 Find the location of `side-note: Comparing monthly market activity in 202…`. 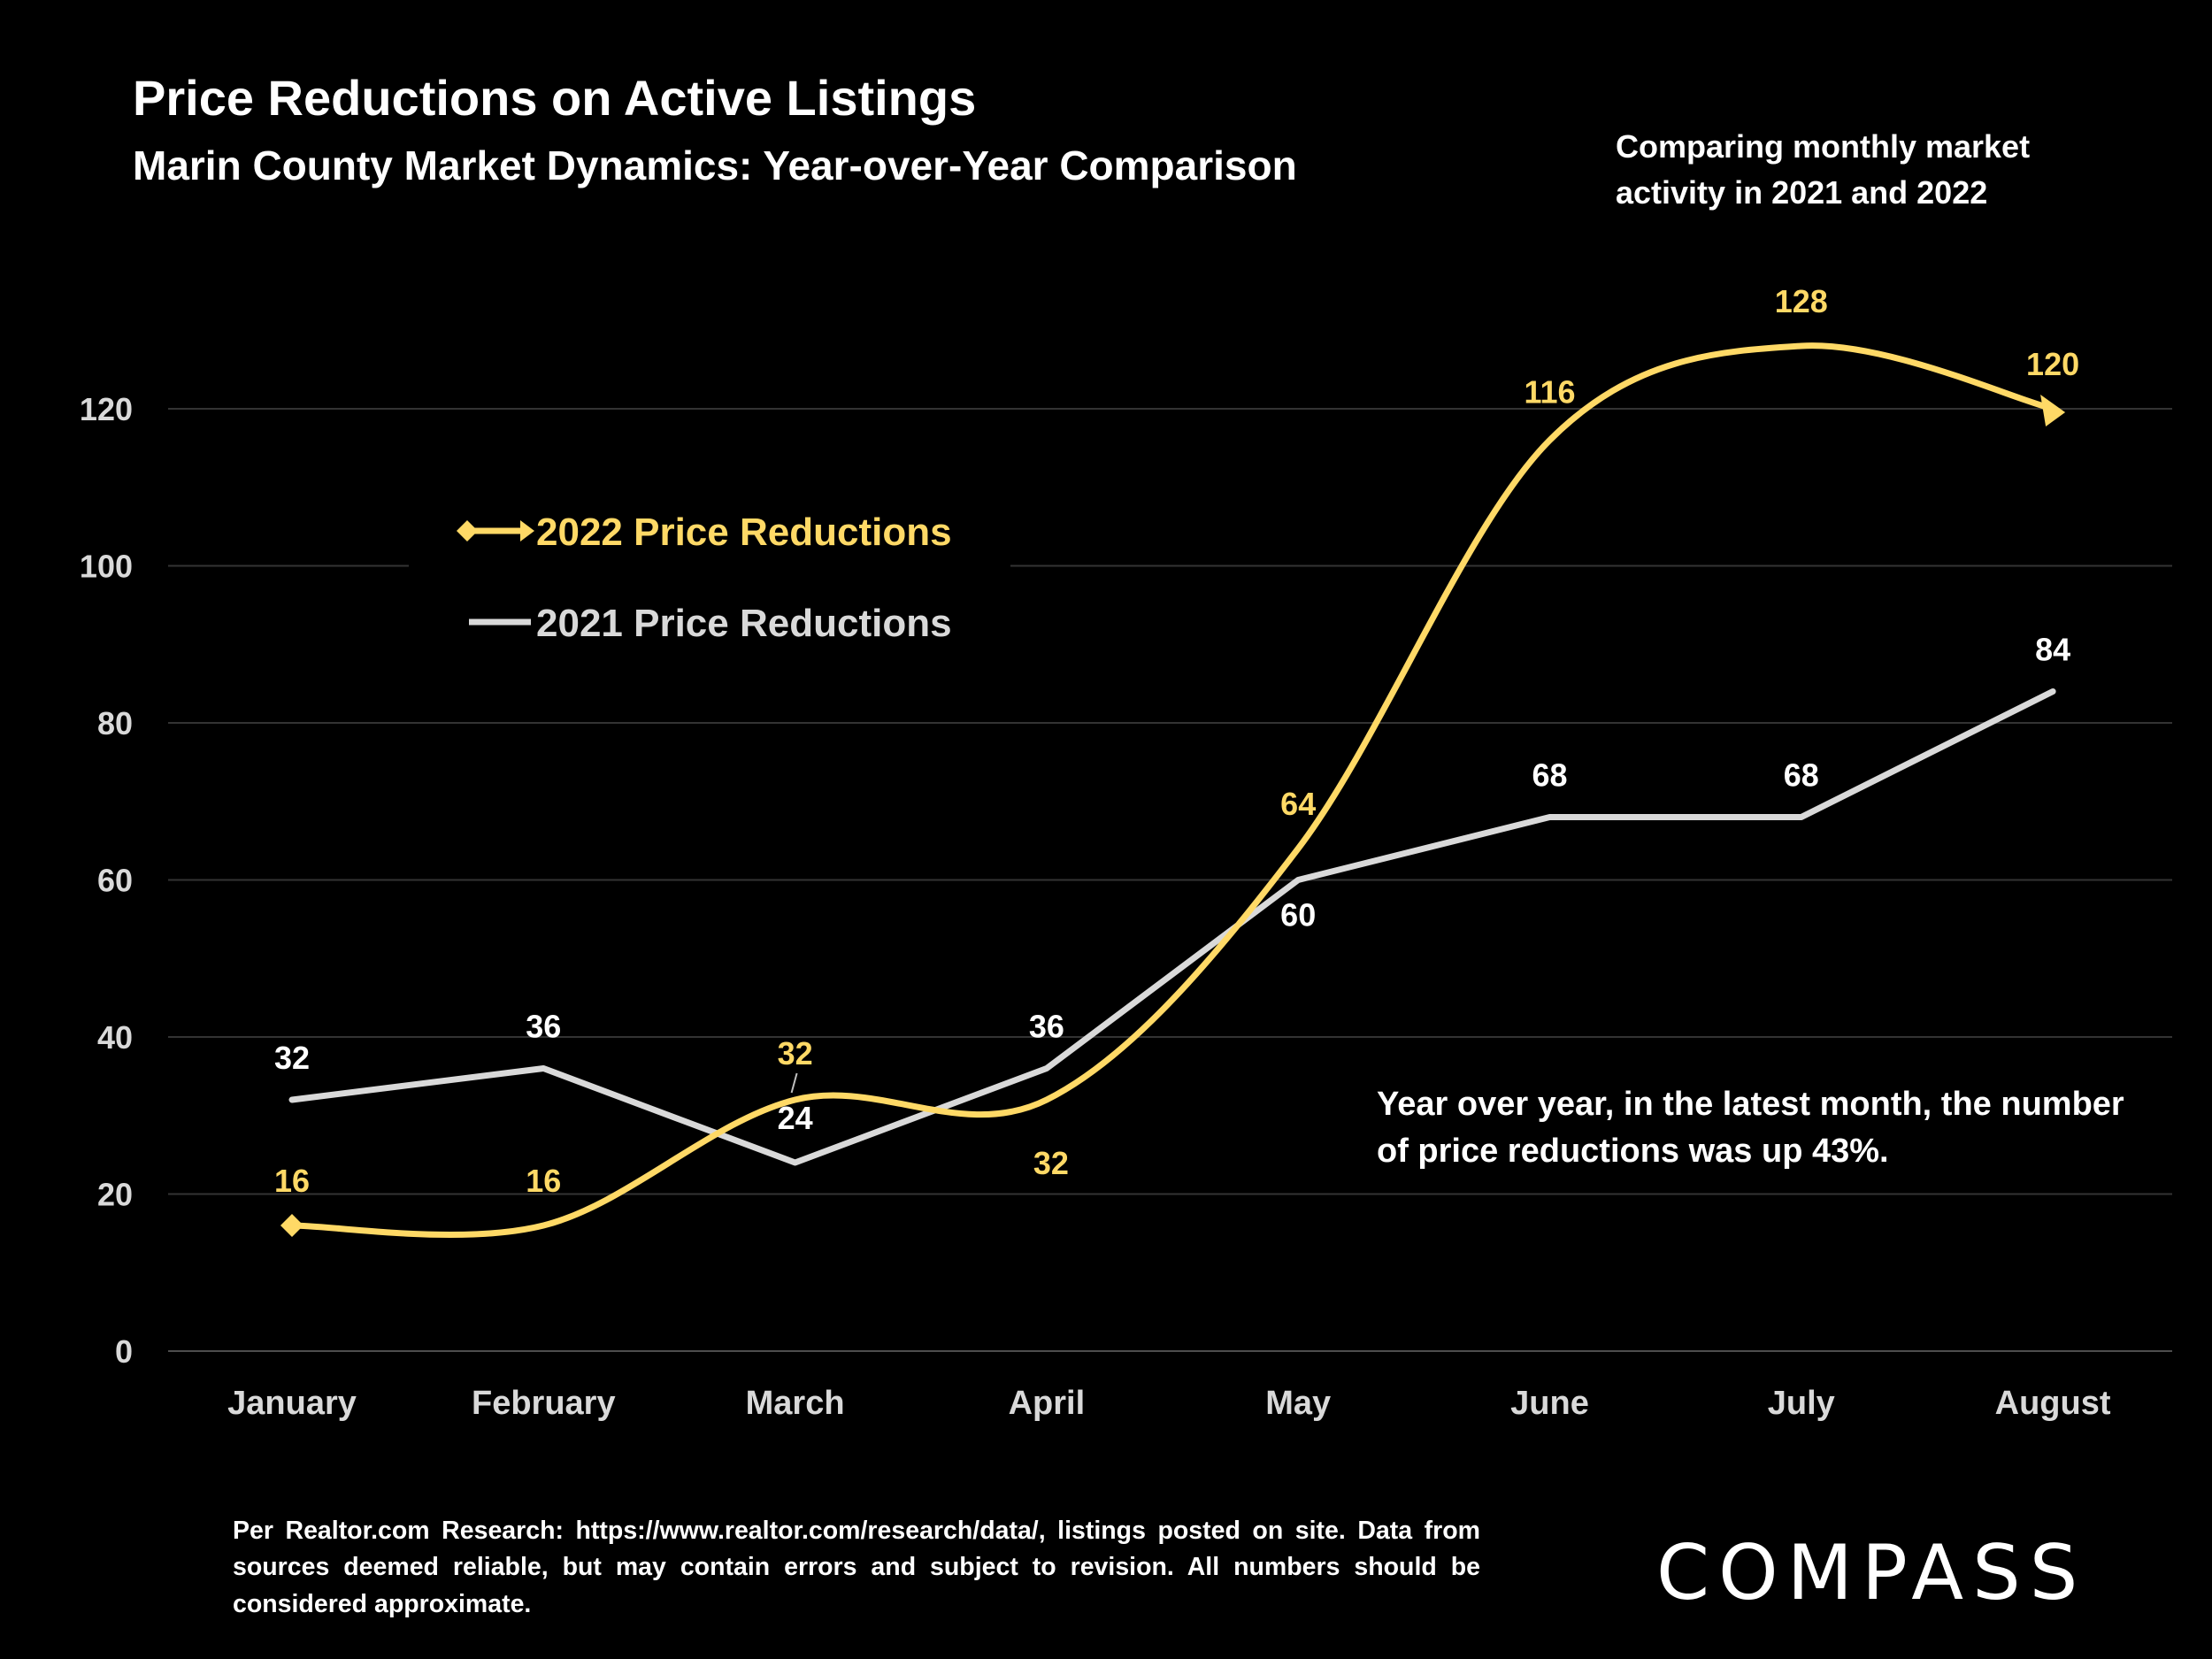

side-note: Comparing monthly market activity in 202… is located at coordinates (1824, 170).